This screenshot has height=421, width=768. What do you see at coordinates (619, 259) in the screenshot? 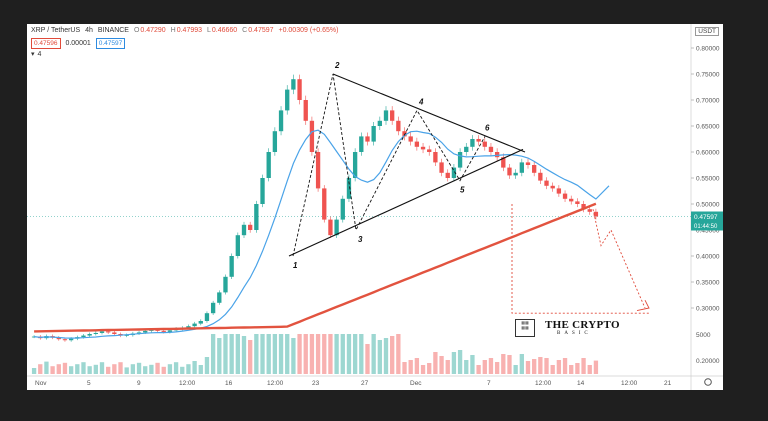
I see `projection-path` at bounding box center [619, 259].